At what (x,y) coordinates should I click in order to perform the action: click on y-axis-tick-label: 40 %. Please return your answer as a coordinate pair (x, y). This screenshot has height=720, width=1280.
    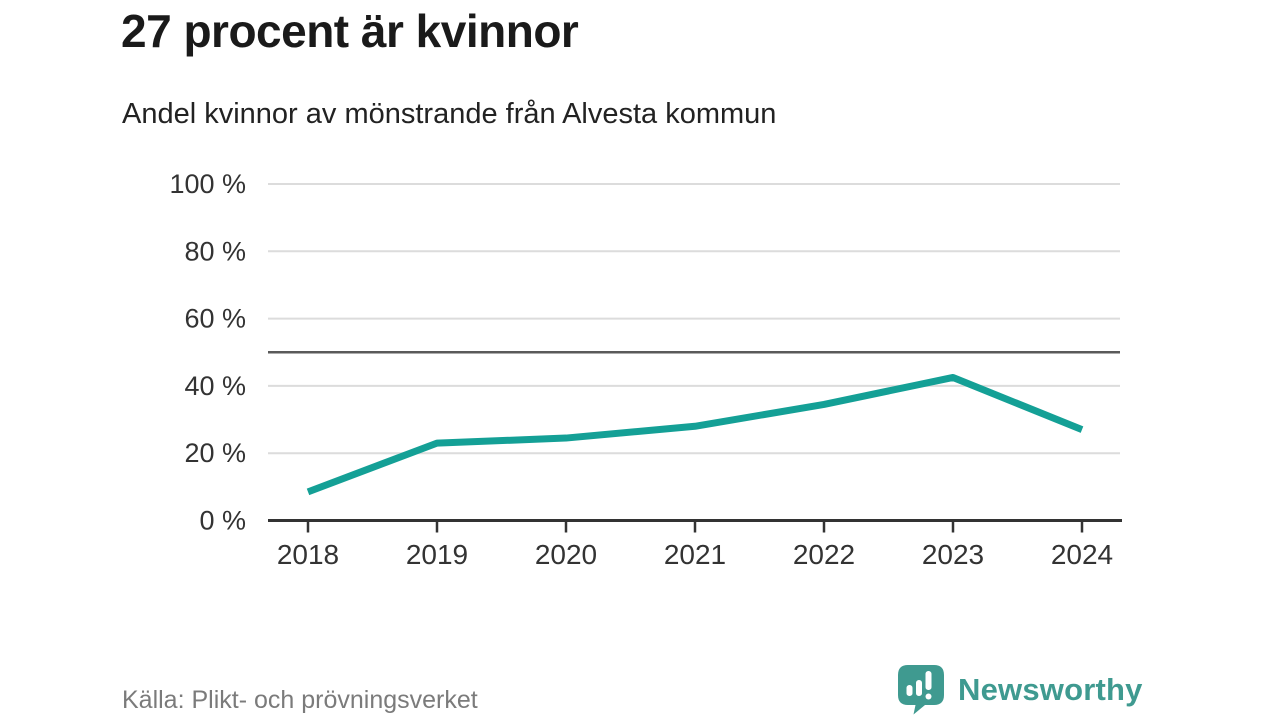
    Looking at the image, I should click on (215, 386).